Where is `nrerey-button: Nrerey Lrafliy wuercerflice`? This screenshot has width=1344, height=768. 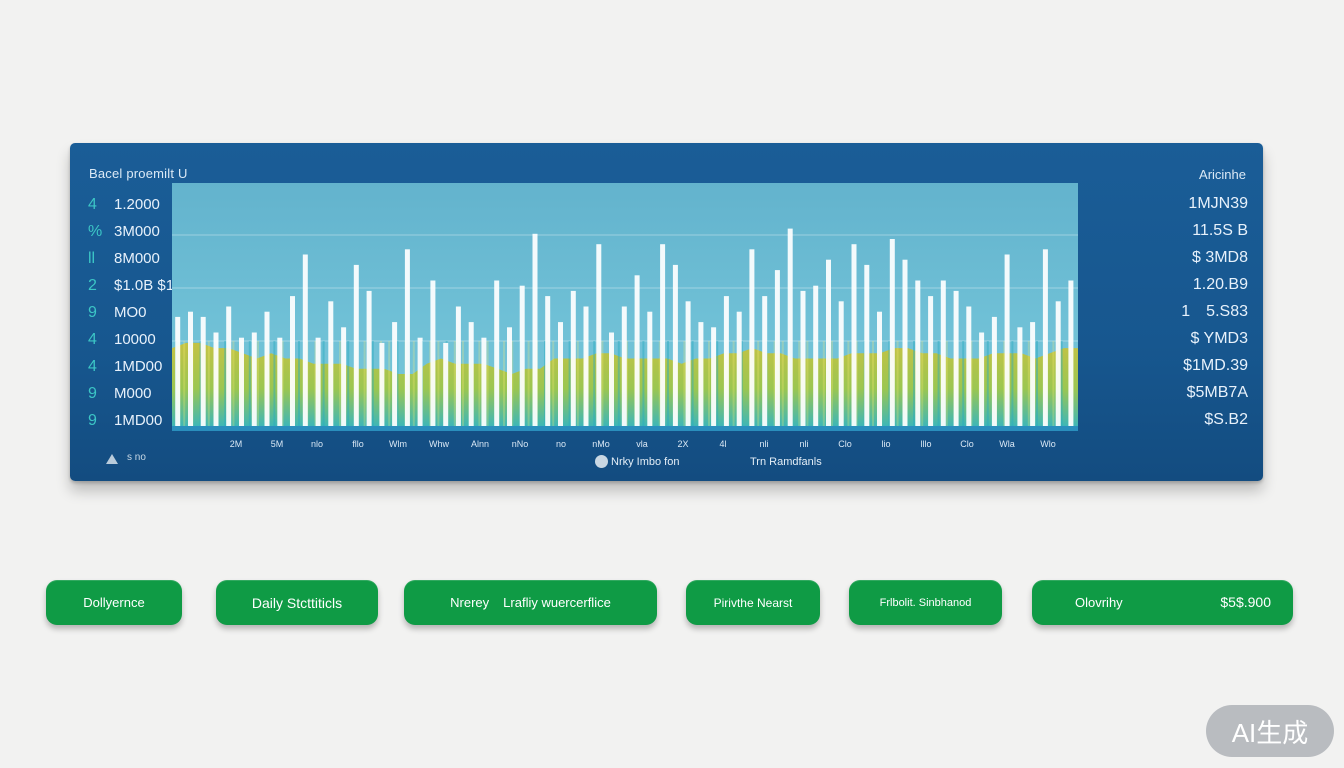 nrerey-button: Nrerey Lrafliy wuercerflice is located at coordinates (530, 602).